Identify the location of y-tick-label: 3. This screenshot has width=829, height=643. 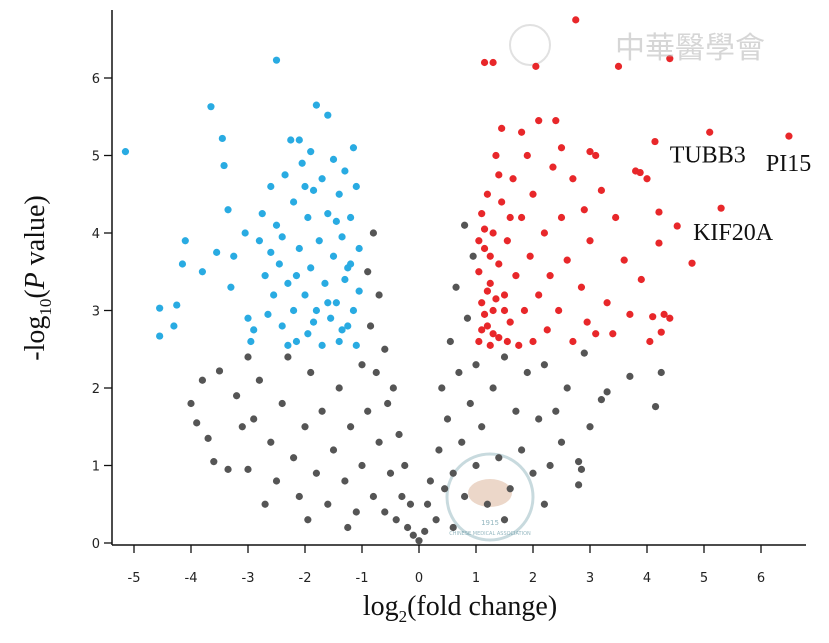
(96, 312).